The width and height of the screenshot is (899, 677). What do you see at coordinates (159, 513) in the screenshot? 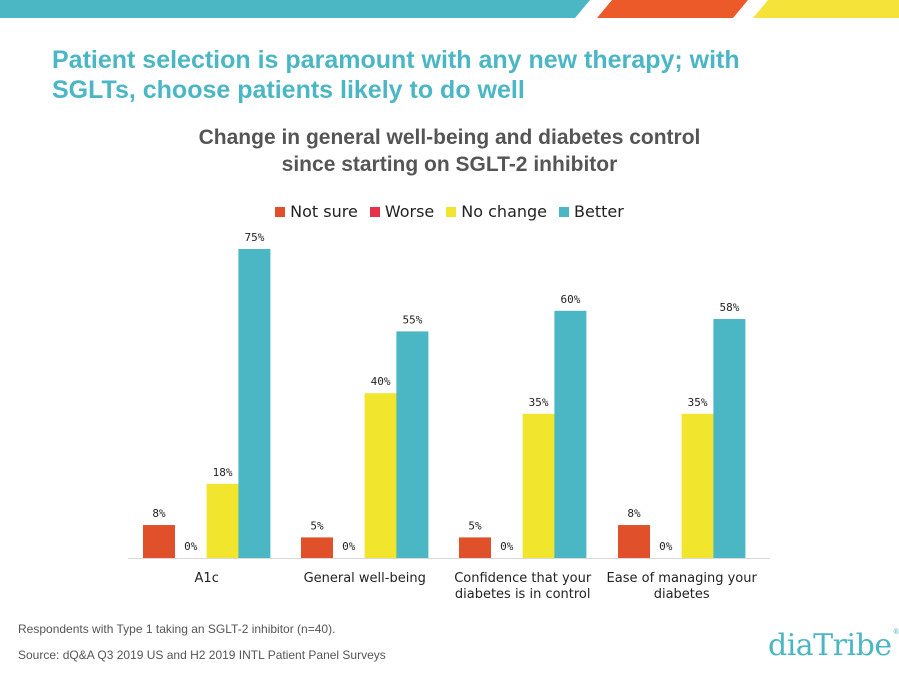
I see `data-label-0-0: 8%` at bounding box center [159, 513].